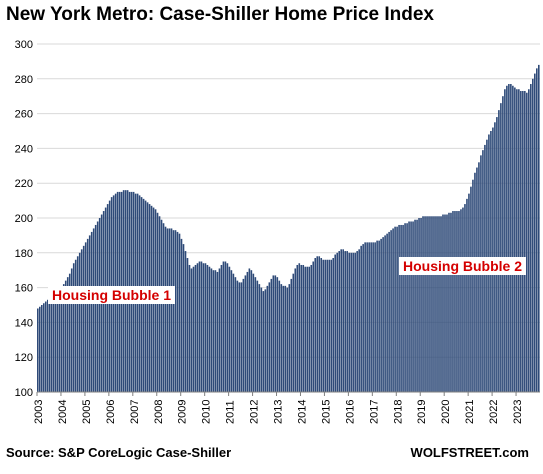 The height and width of the screenshot is (474, 543). Describe the element at coordinates (111, 295) in the screenshot. I see `annotation-housing-bubble-1: Housing Bubble 1` at that location.